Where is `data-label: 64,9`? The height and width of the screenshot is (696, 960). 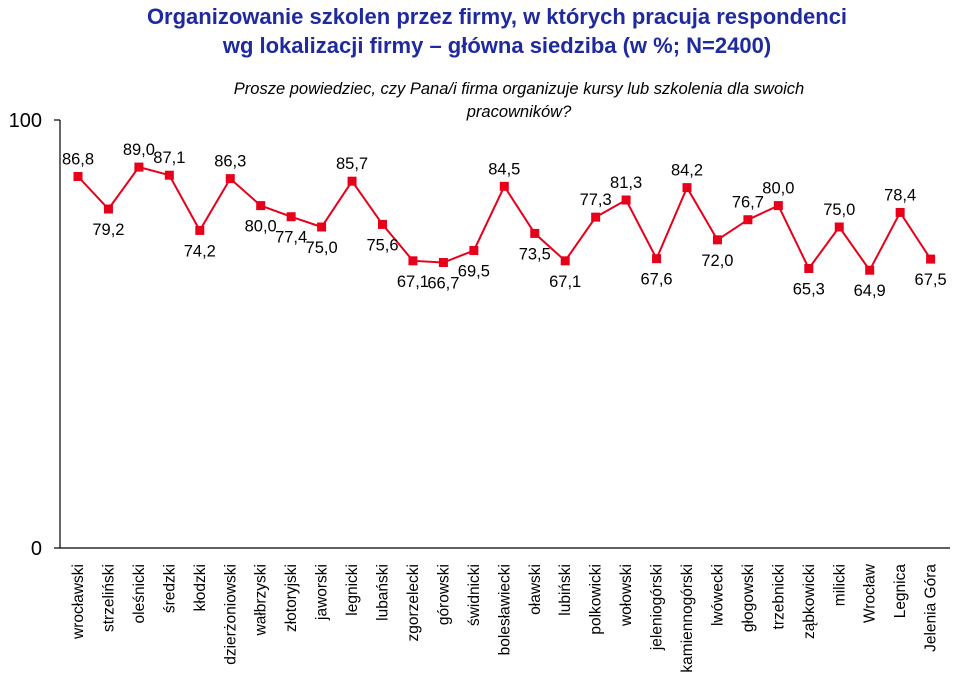
data-label: 64,9 is located at coordinates (870, 291).